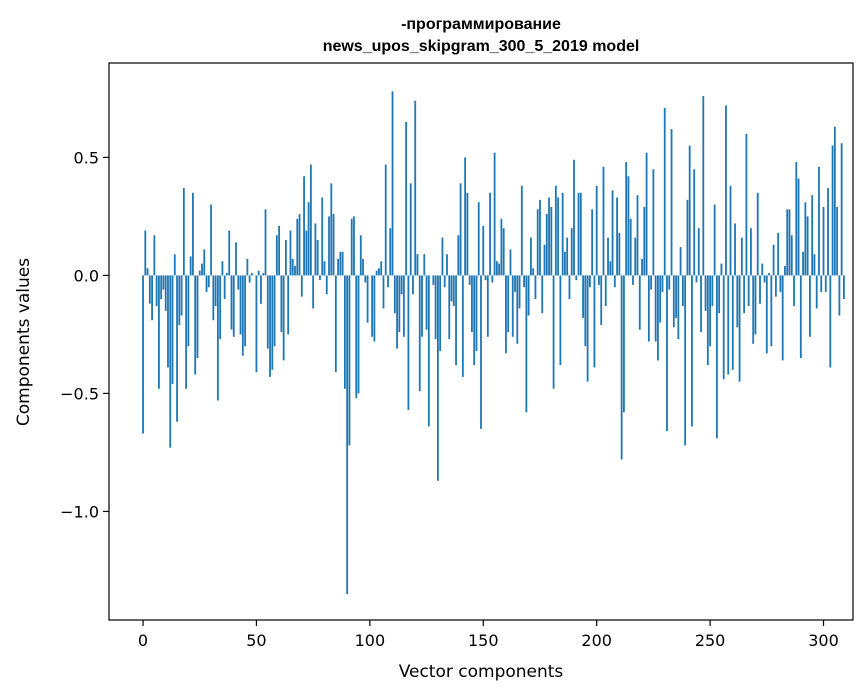  I want to click on y-axis-title: Components values, so click(24, 342).